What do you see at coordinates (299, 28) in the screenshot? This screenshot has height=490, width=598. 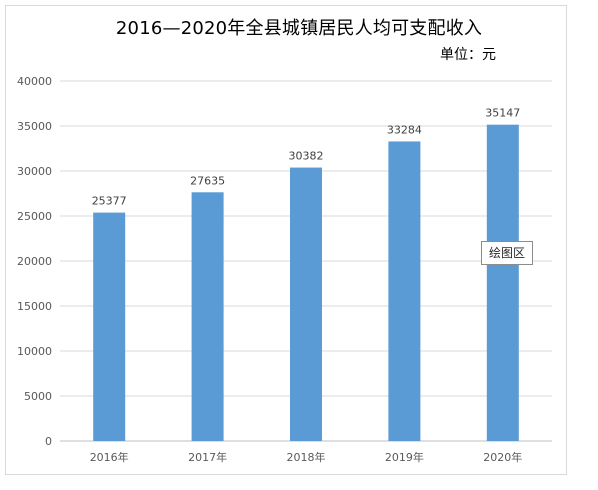 I see `chart-title: 2016—2020年全县城镇居民人均可支配收入` at bounding box center [299, 28].